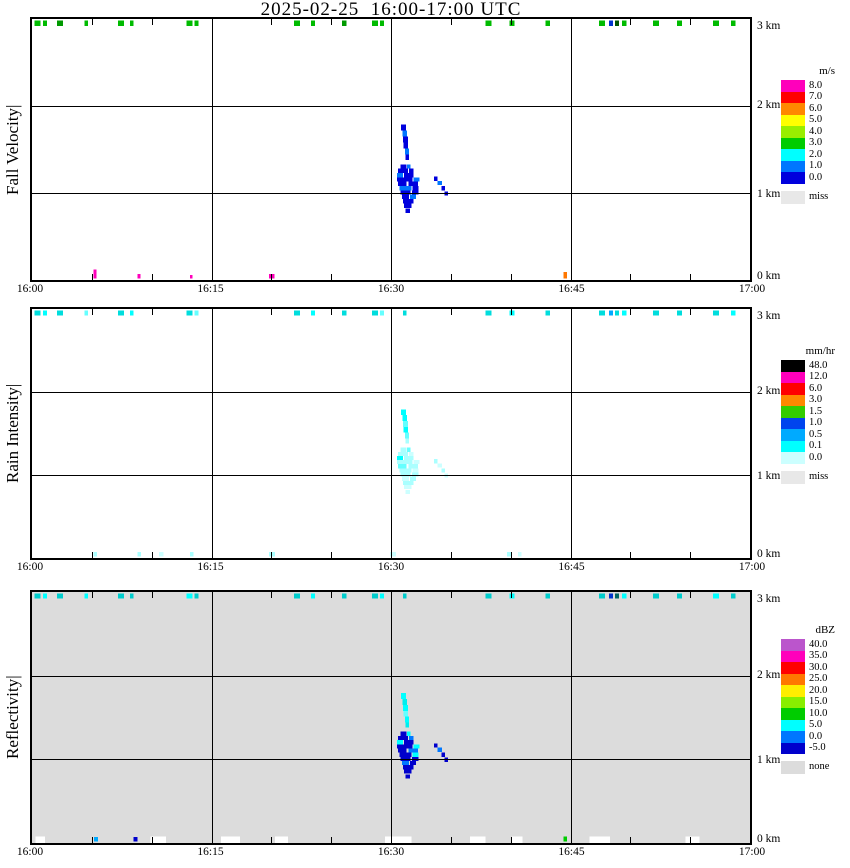 The width and height of the screenshot is (850, 868). I want to click on time-tick-label: 16:15, so click(210, 567).